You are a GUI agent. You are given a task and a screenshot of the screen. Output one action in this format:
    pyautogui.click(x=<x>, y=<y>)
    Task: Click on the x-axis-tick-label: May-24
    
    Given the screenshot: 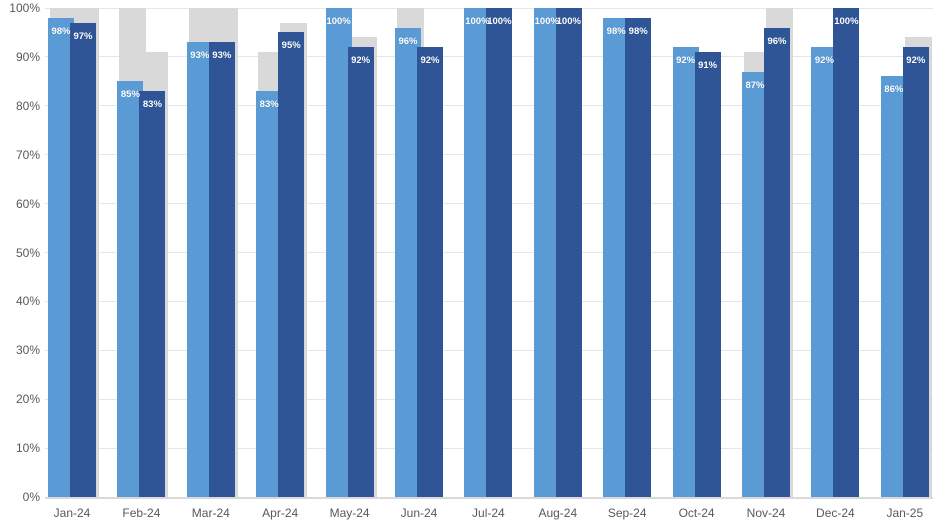 What is the action you would take?
    pyautogui.click(x=349, y=513)
    